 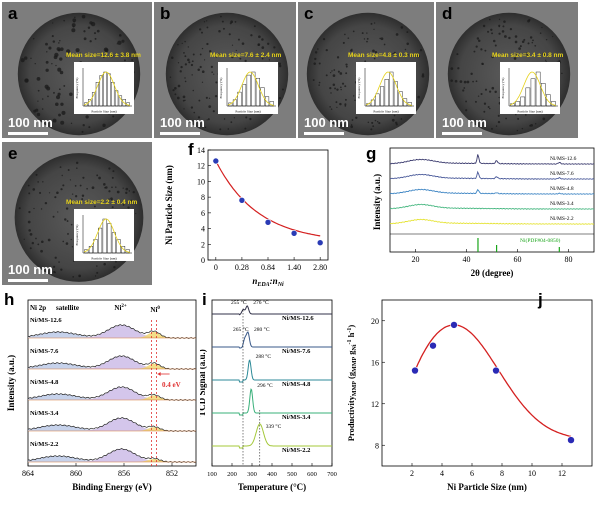 What do you see at coordinates (112, 397) in the screenshot?
I see `xps-component` at bounding box center [112, 397].